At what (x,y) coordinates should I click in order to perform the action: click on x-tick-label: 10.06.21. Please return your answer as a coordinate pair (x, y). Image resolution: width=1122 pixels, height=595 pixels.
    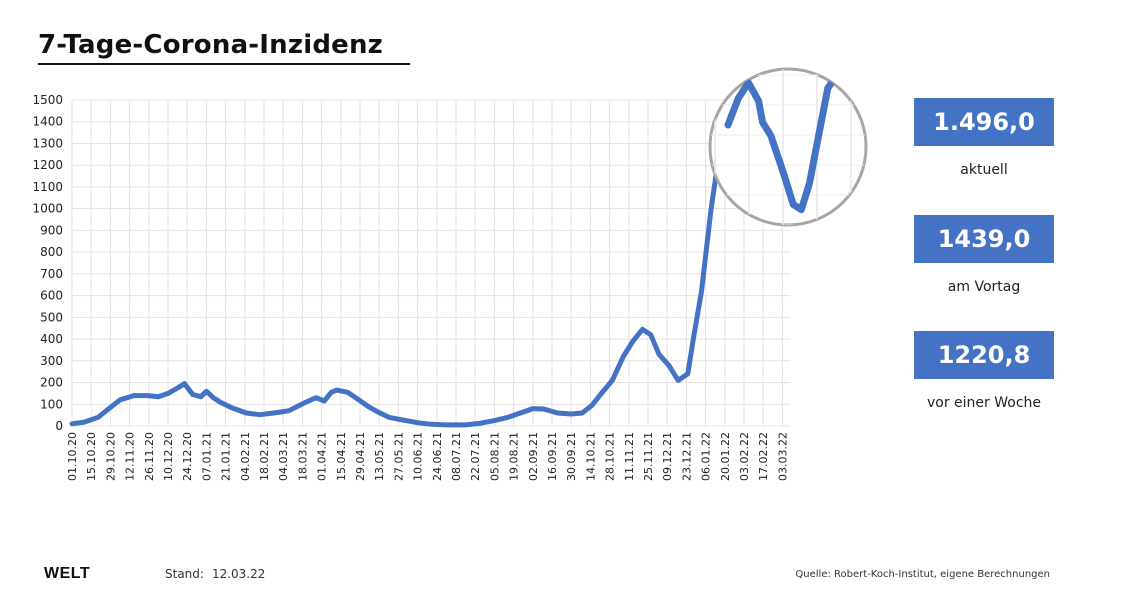
    Looking at the image, I should click on (418, 456).